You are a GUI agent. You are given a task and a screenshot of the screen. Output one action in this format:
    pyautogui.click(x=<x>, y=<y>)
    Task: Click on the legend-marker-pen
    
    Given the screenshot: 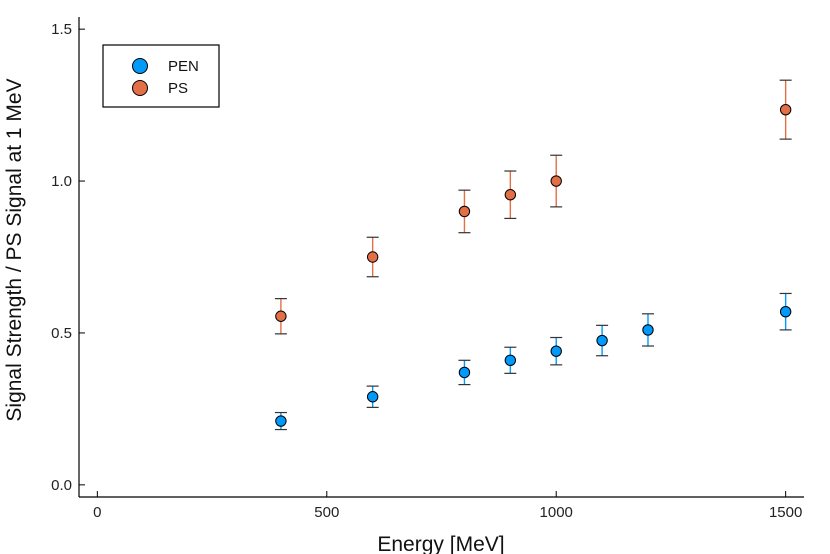 What is the action you would take?
    pyautogui.click(x=140, y=66)
    